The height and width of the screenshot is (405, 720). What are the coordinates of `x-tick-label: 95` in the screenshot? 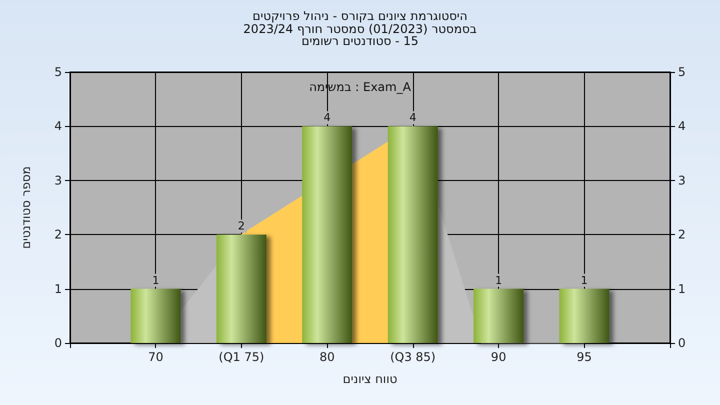 It's located at (584, 357).